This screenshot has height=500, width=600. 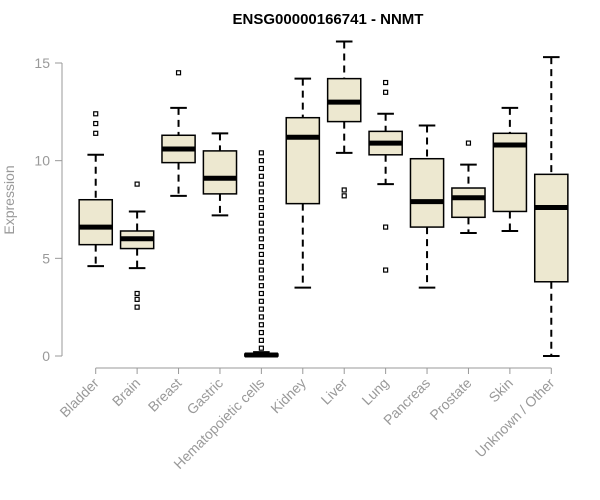 I want to click on x-tick-label: Lung, so click(x=374, y=391).